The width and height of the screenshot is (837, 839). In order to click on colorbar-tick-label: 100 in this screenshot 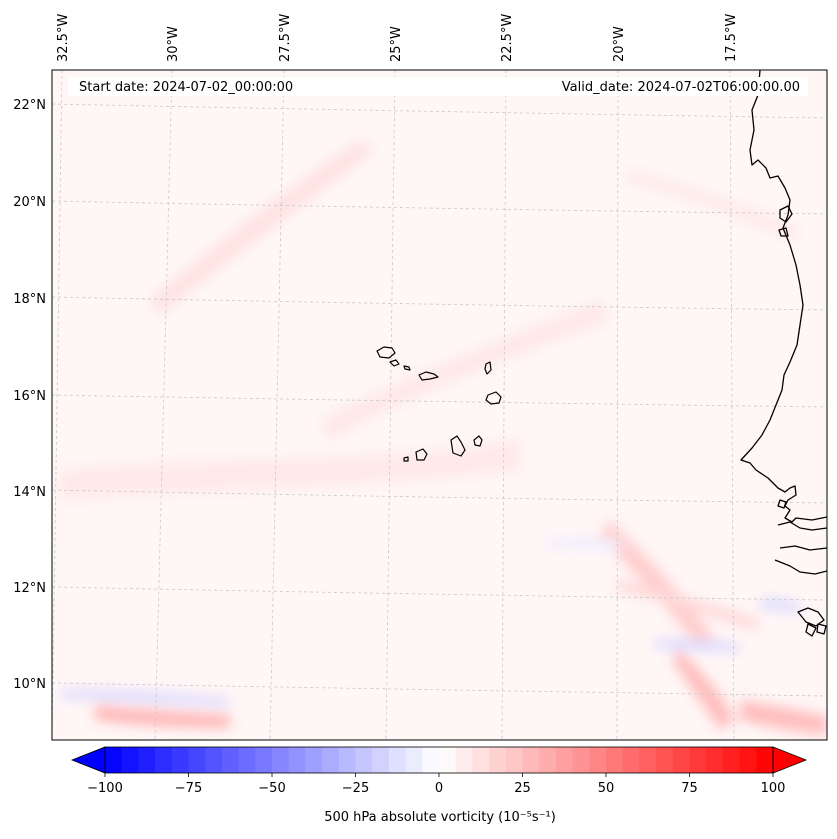, I will do `click(773, 788)`.